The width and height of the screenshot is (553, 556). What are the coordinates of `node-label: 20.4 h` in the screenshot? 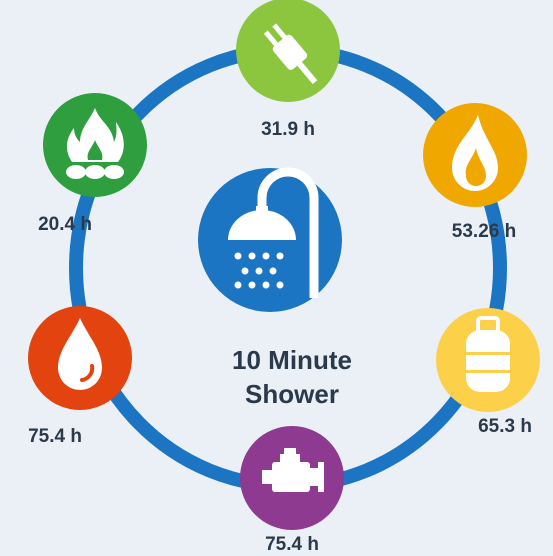 It's located at (65, 224).